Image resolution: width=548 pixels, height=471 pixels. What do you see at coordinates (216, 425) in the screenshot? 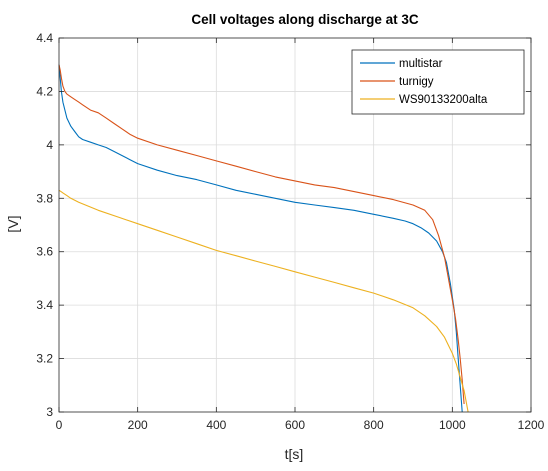
I see `x-tick-label: 400` at bounding box center [216, 425].